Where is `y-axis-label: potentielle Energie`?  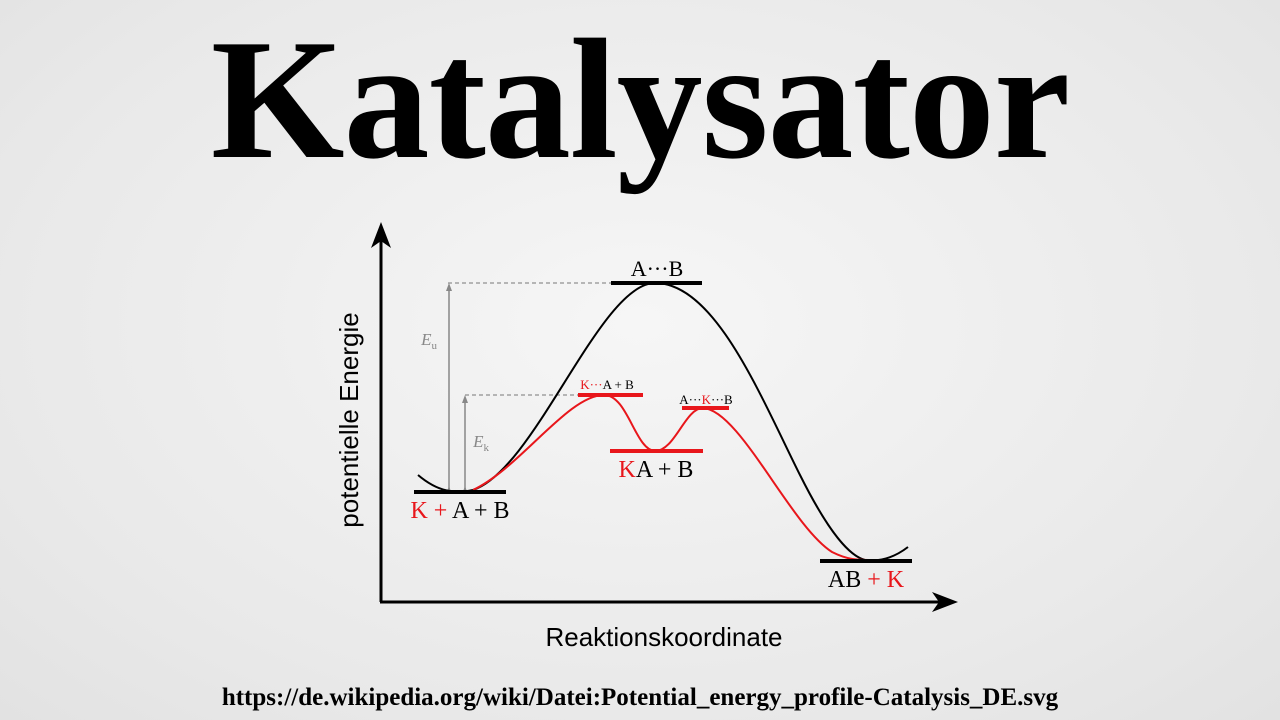 y-axis-label: potentielle Energie is located at coordinates (349, 419).